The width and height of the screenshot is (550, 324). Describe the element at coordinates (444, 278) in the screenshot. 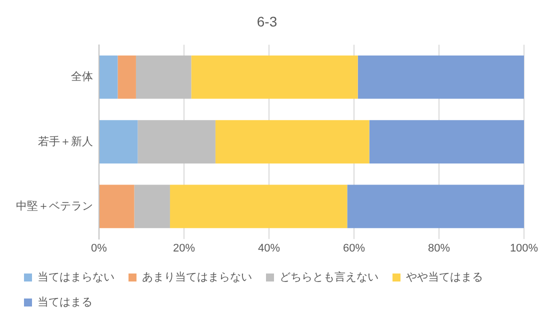

I see `legend-label: やや当てはまる` at that location.